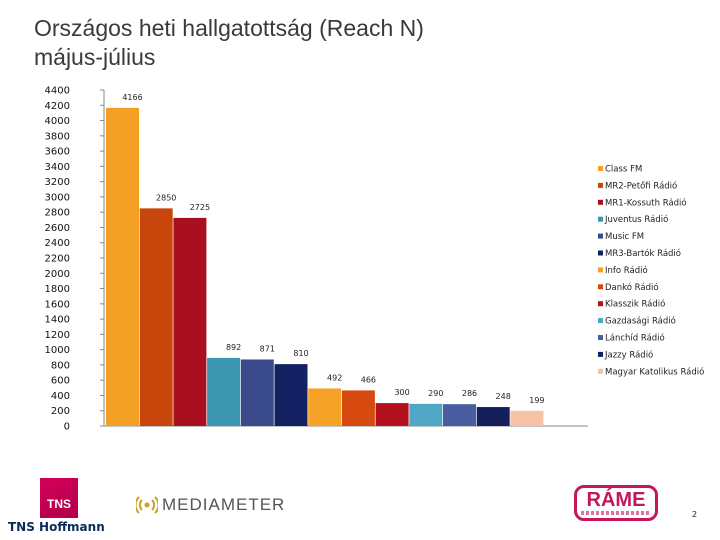  Describe the element at coordinates (624, 237) in the screenshot. I see `legend-entry-label: Music FM` at that location.